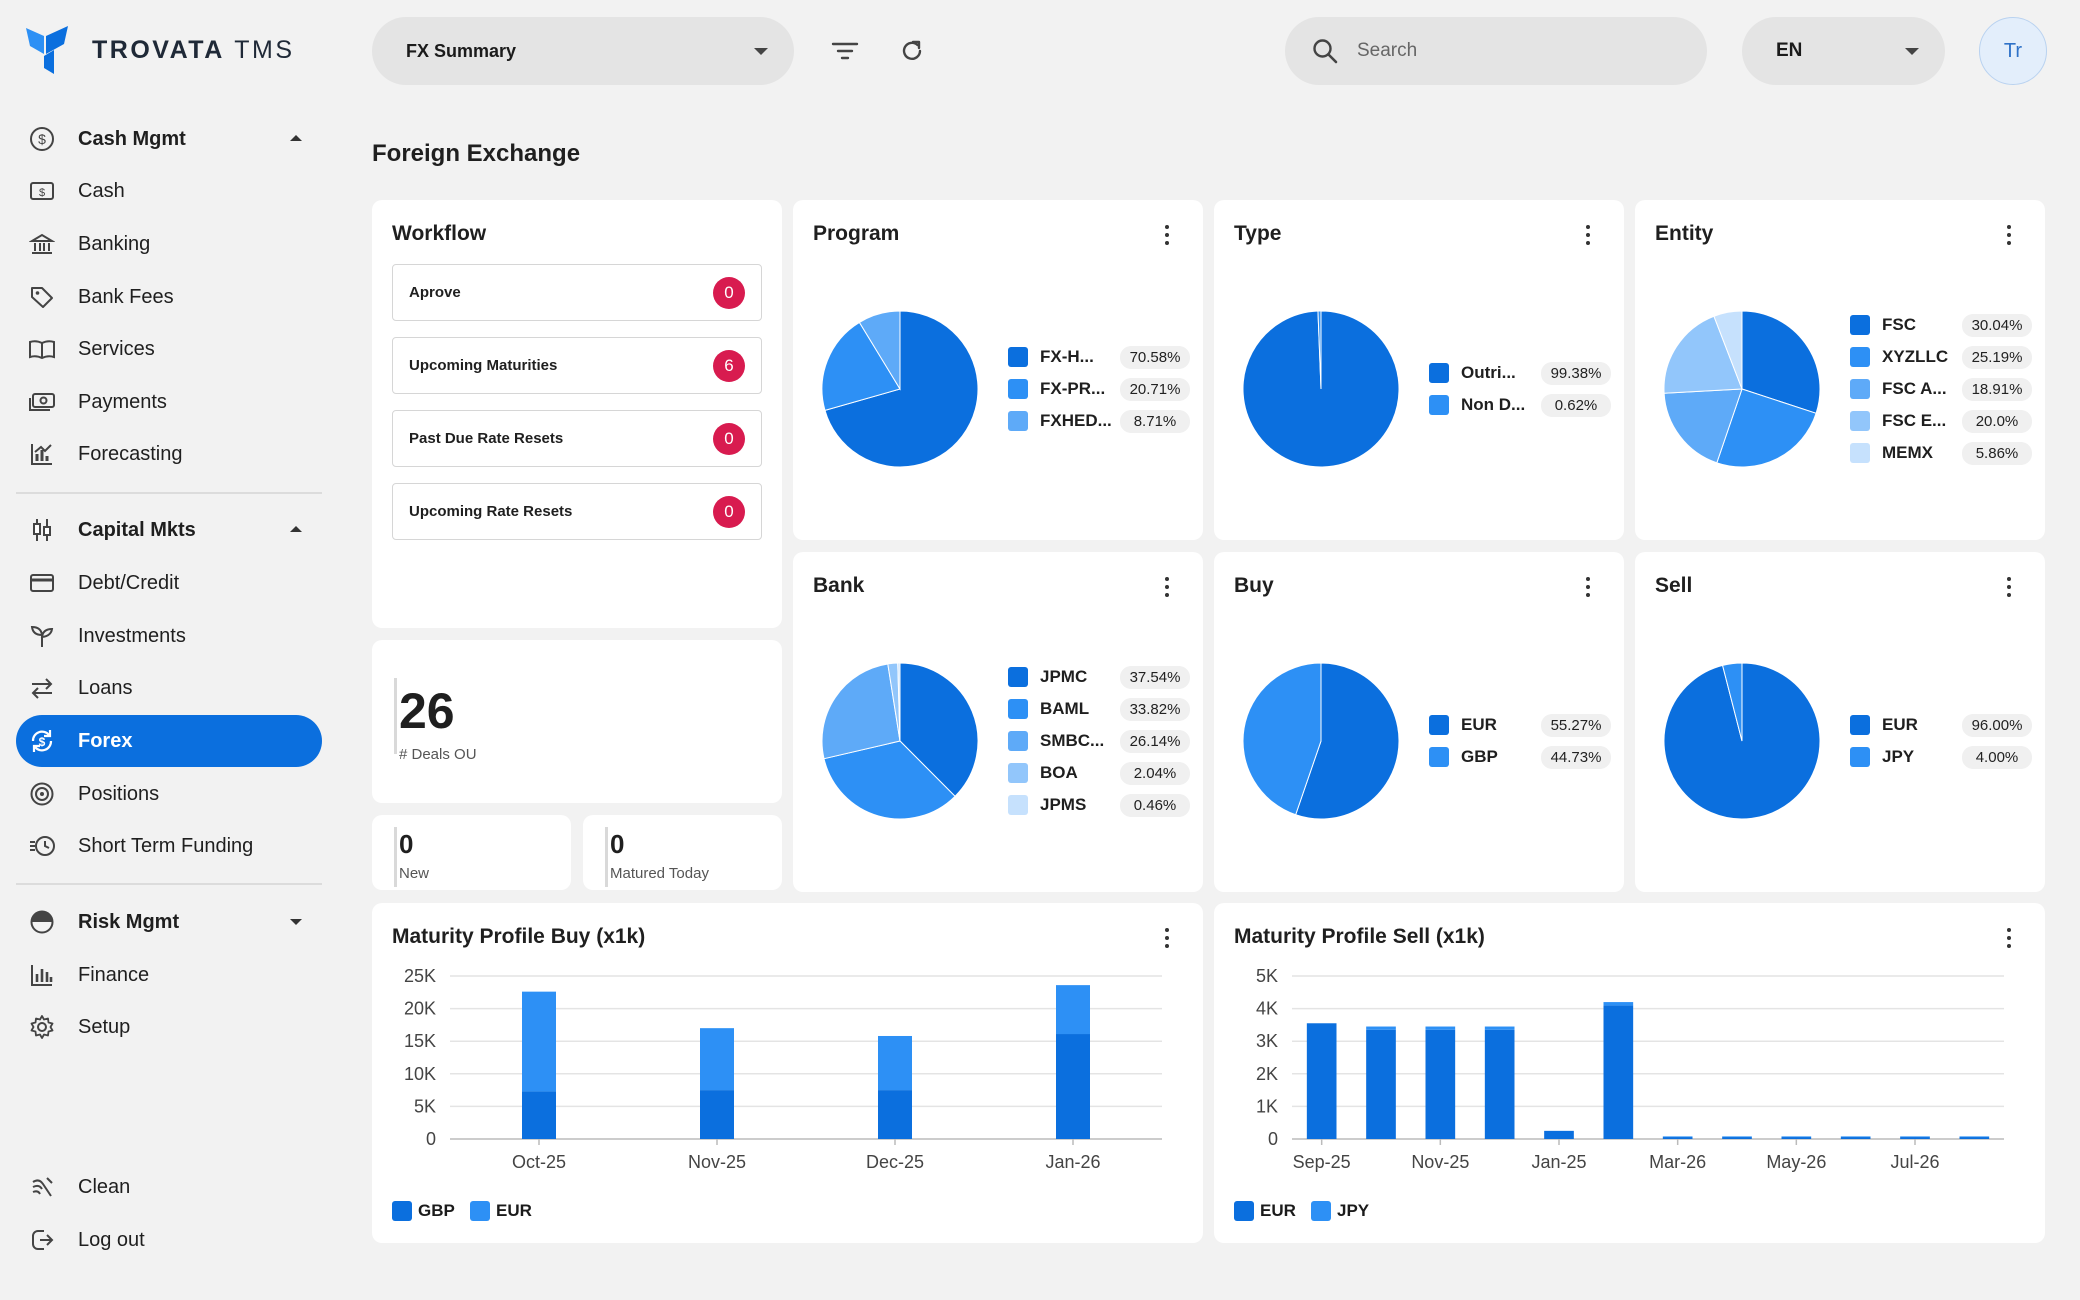 This screenshot has height=1300, width=2080. Describe the element at coordinates (861, 711) in the screenshot. I see `pie-slice-smbc` at that location.